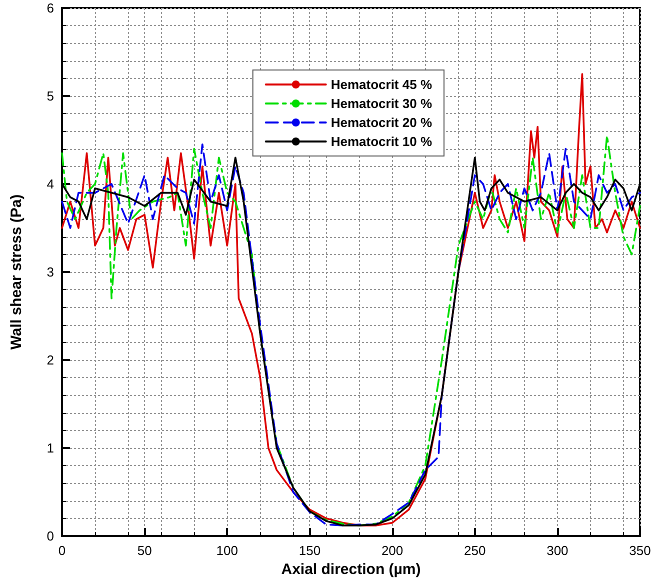 The height and width of the screenshot is (582, 654). What do you see at coordinates (144, 550) in the screenshot?
I see `x-tick-label: 50` at bounding box center [144, 550].